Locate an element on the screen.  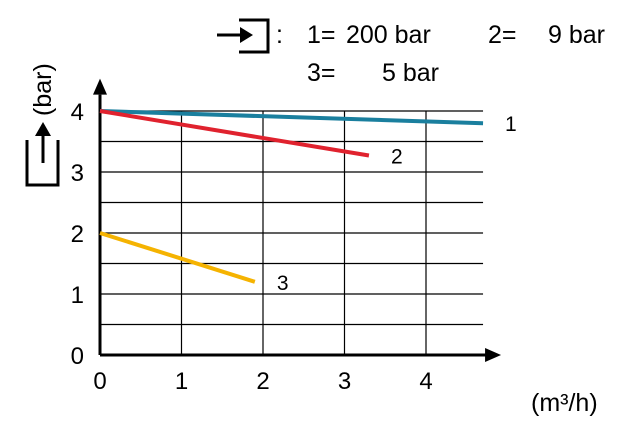
y-tick-label: 1 is located at coordinates (77, 295).